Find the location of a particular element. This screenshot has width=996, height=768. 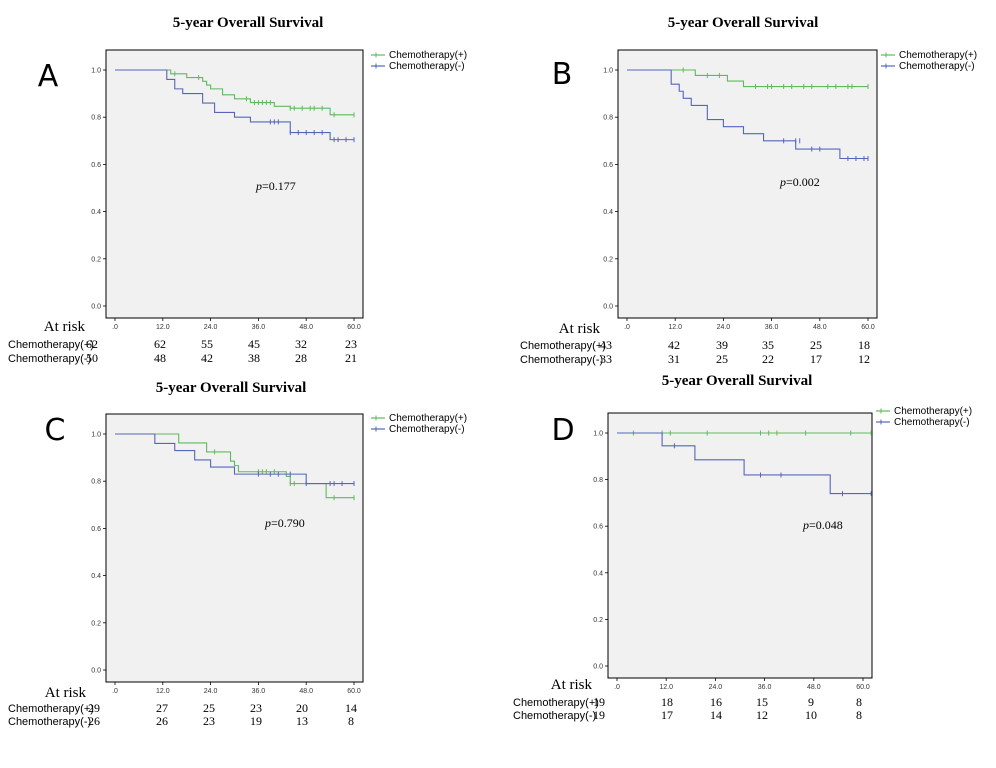

at-risk-count: 39 is located at coordinates (722, 345).